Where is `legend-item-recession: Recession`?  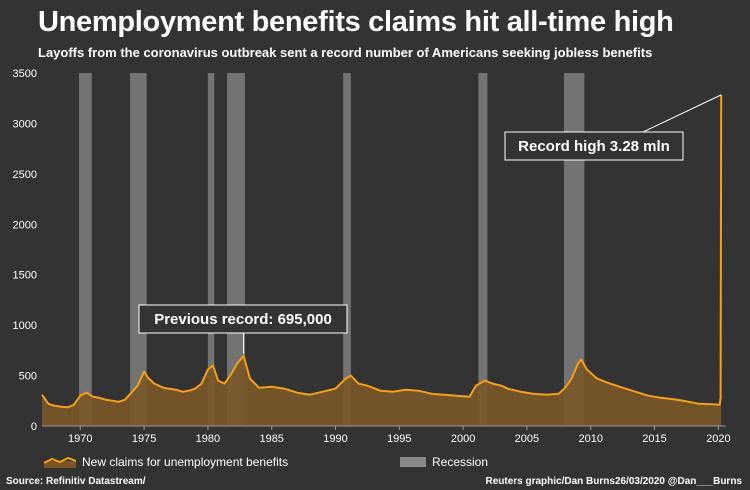 legend-item-recession: Recession is located at coordinates (444, 462).